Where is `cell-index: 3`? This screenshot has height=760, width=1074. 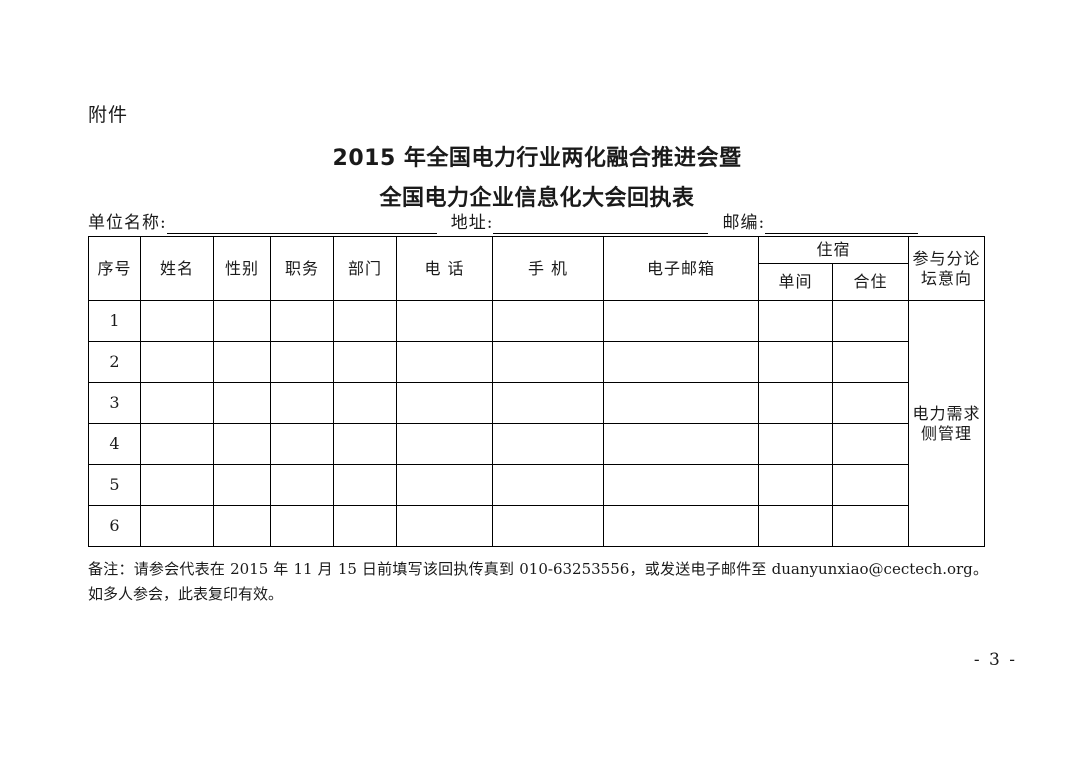
cell-index: 3 is located at coordinates (114, 403).